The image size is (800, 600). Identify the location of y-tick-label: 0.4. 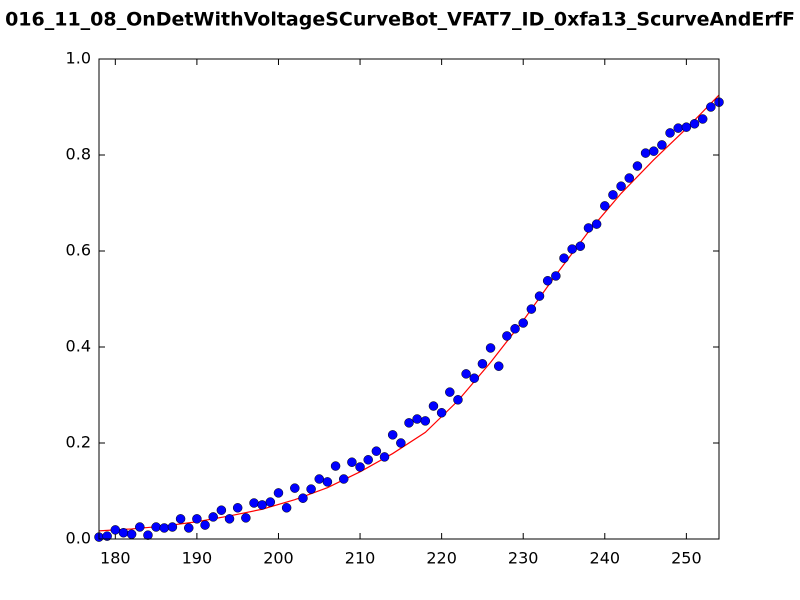
(78, 346).